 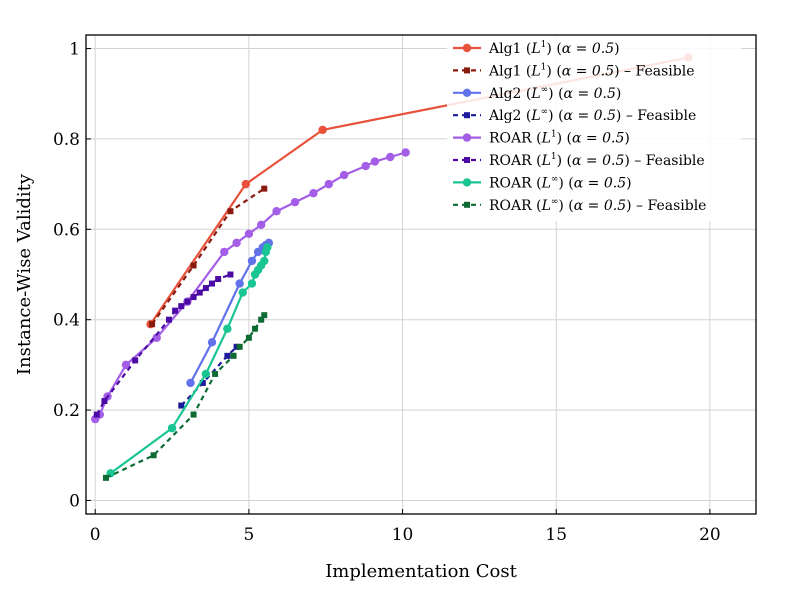 I want to click on y-tick-label: 0.8, so click(x=66, y=140).